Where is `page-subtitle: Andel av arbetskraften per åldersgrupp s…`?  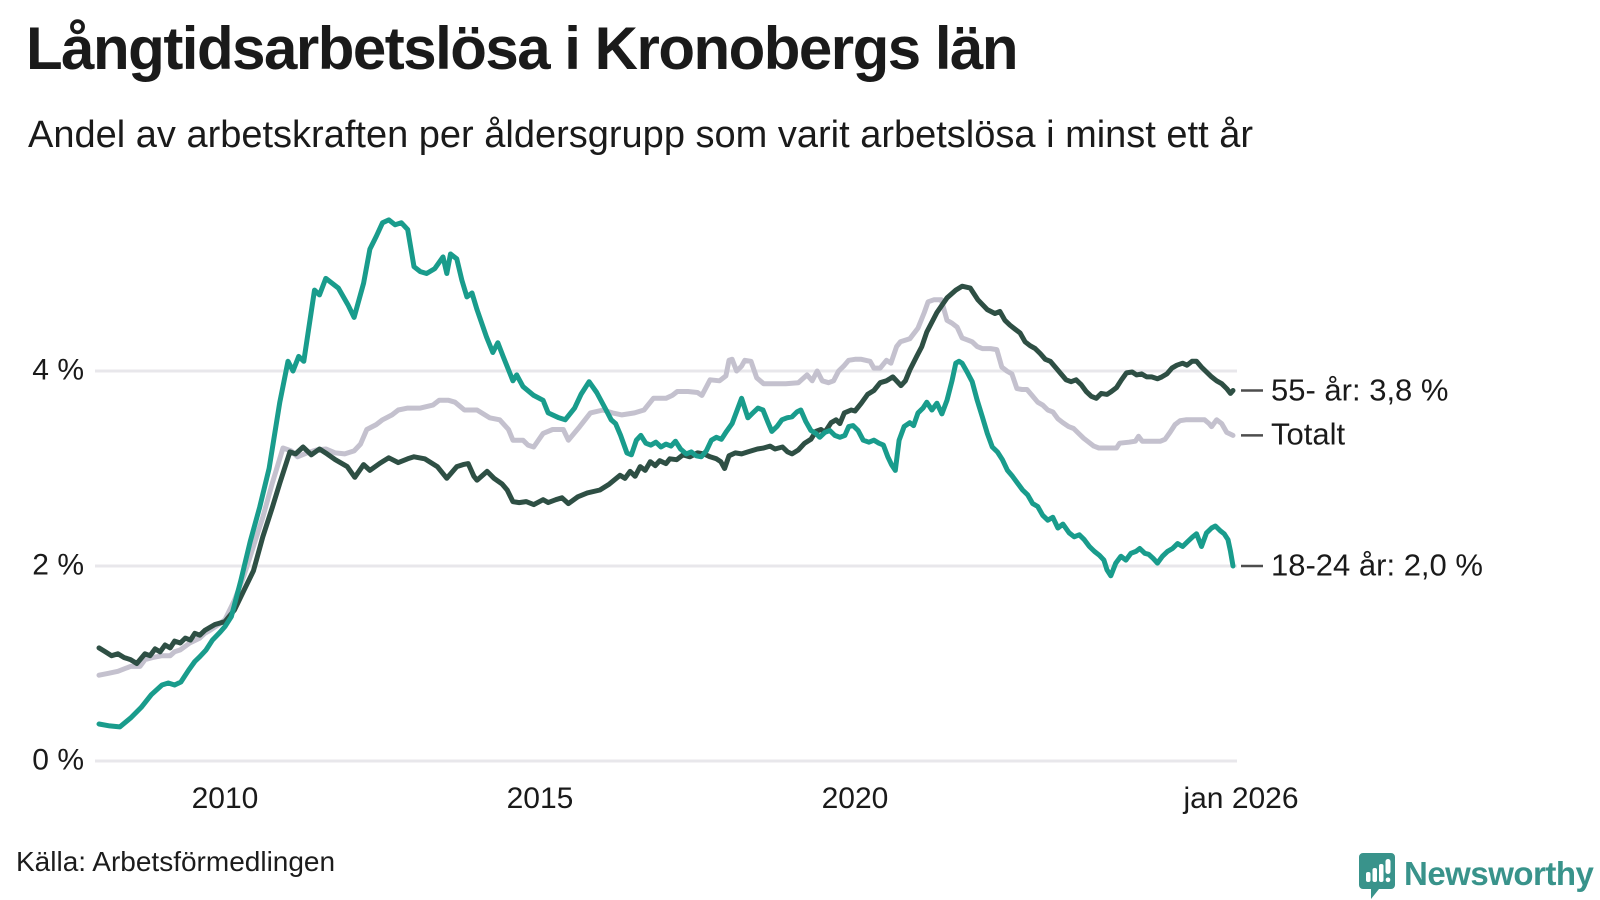
page-subtitle: Andel av arbetskraften per åldersgrupp s… is located at coordinates (641, 135).